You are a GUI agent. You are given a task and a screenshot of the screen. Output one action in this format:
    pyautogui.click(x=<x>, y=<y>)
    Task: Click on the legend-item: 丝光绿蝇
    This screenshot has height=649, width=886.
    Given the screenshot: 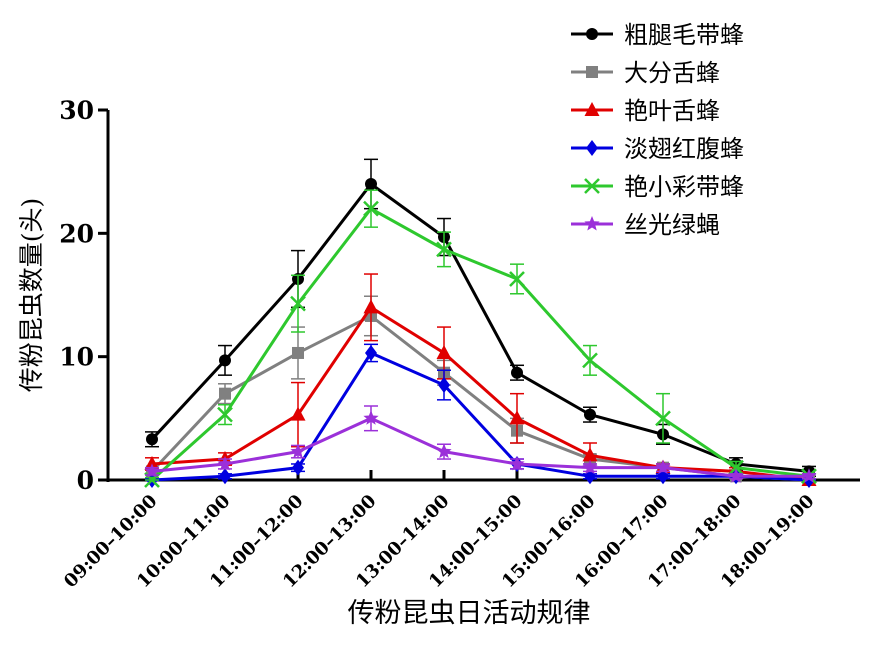 What is the action you would take?
    pyautogui.click(x=645, y=225)
    